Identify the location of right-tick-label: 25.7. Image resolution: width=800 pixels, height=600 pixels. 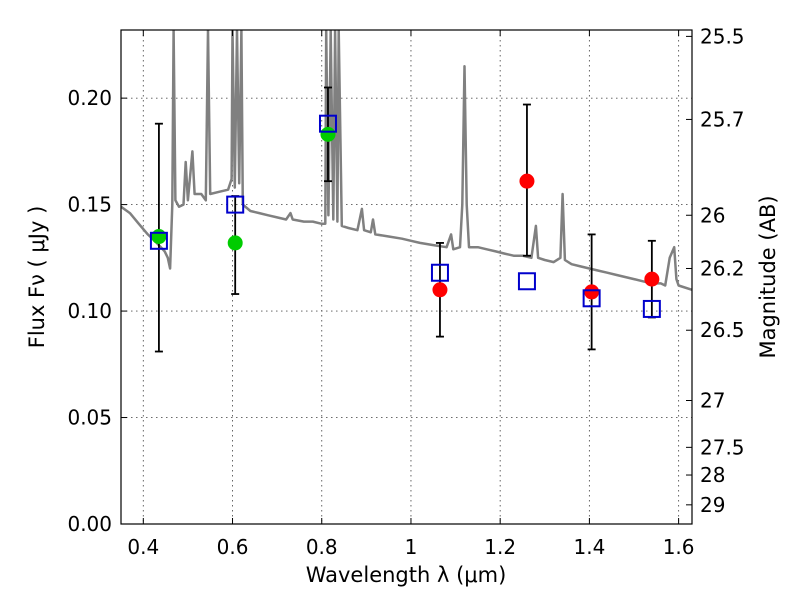
(722, 119).